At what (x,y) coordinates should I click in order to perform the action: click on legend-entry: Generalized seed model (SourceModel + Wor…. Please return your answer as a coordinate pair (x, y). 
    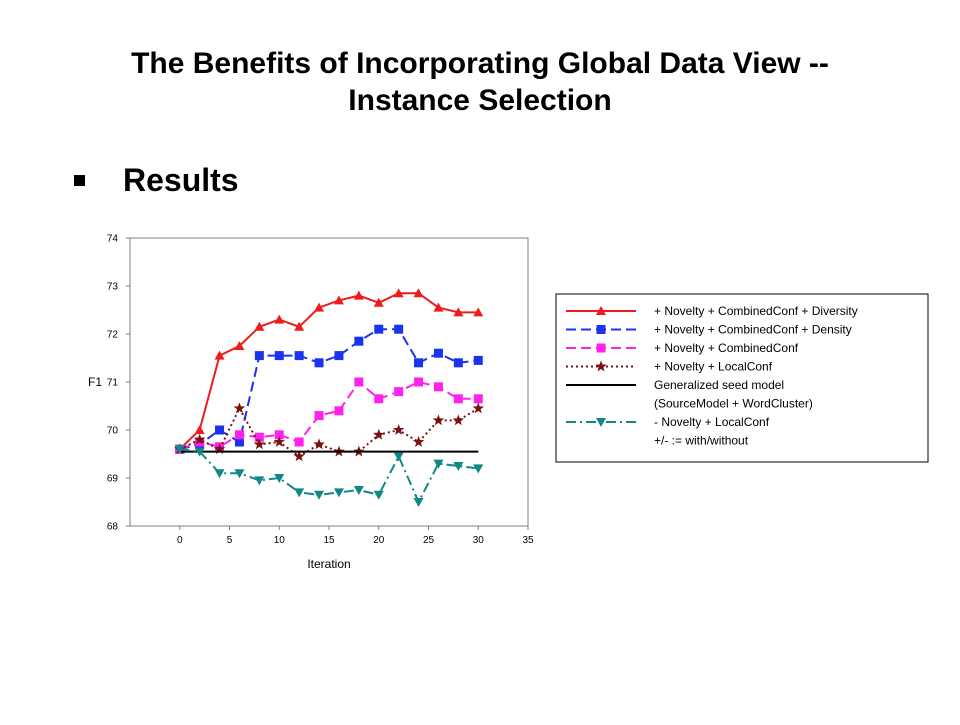
    Looking at the image, I should click on (689, 394).